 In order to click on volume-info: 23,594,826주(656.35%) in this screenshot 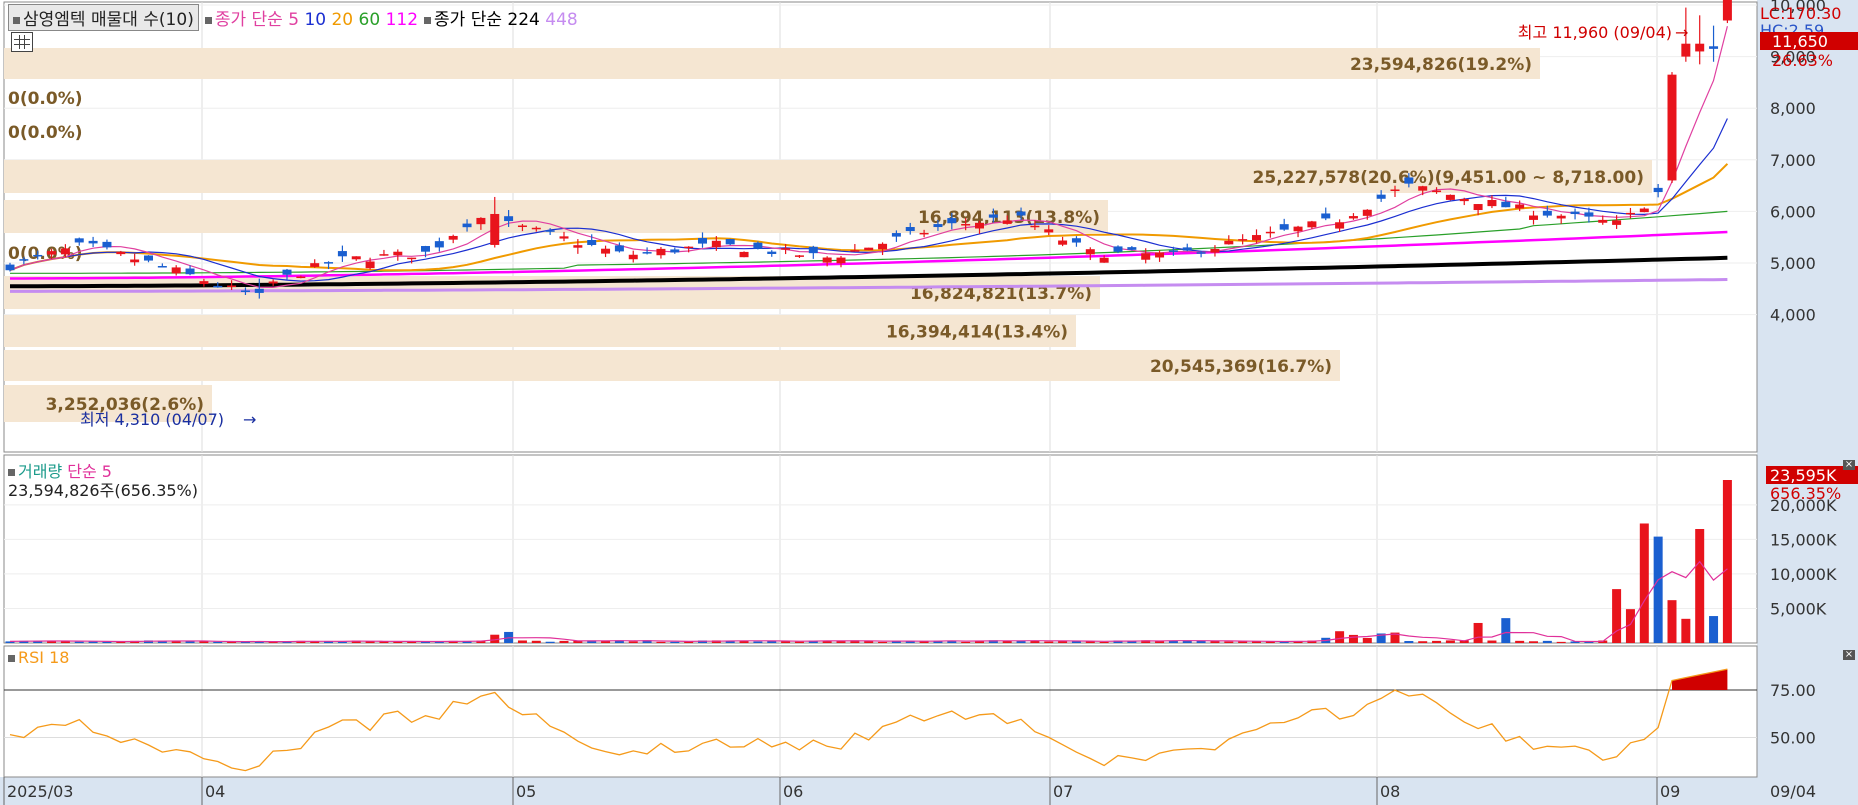, I will do `click(103, 490)`.